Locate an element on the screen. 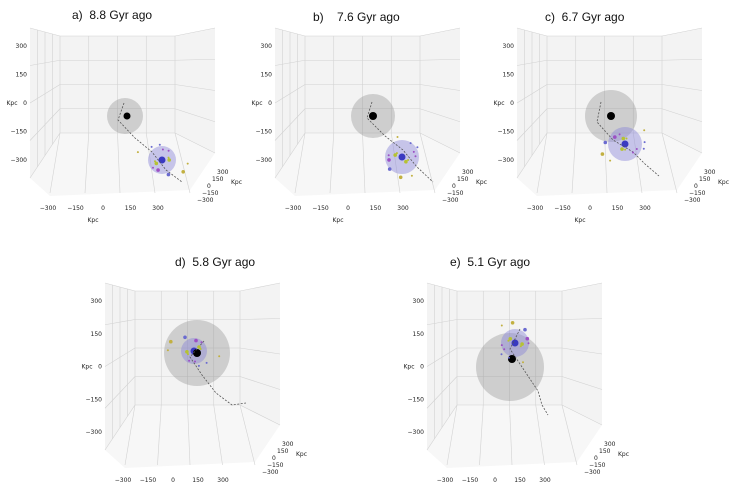  panel-title: b) 7.6 Gyr ago is located at coordinates (356, 17).